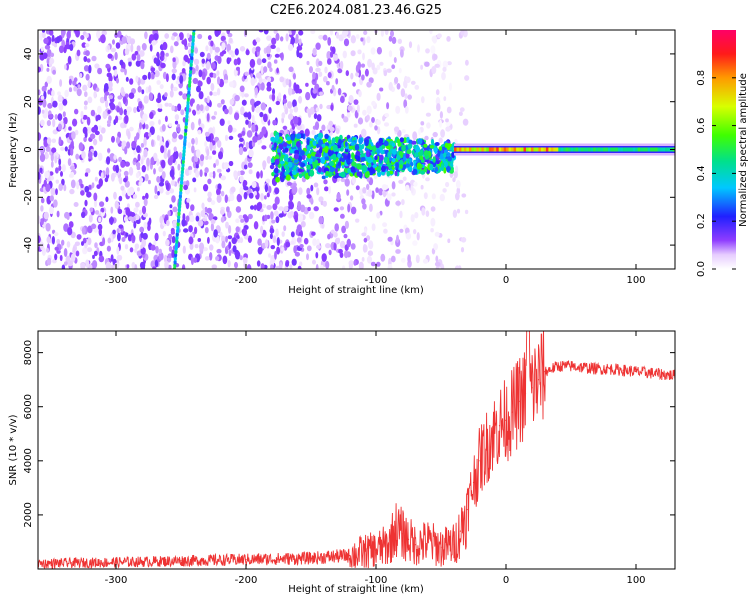 The image size is (750, 600). I want to click on colorbar-tick-label: 0.8, so click(701, 78).